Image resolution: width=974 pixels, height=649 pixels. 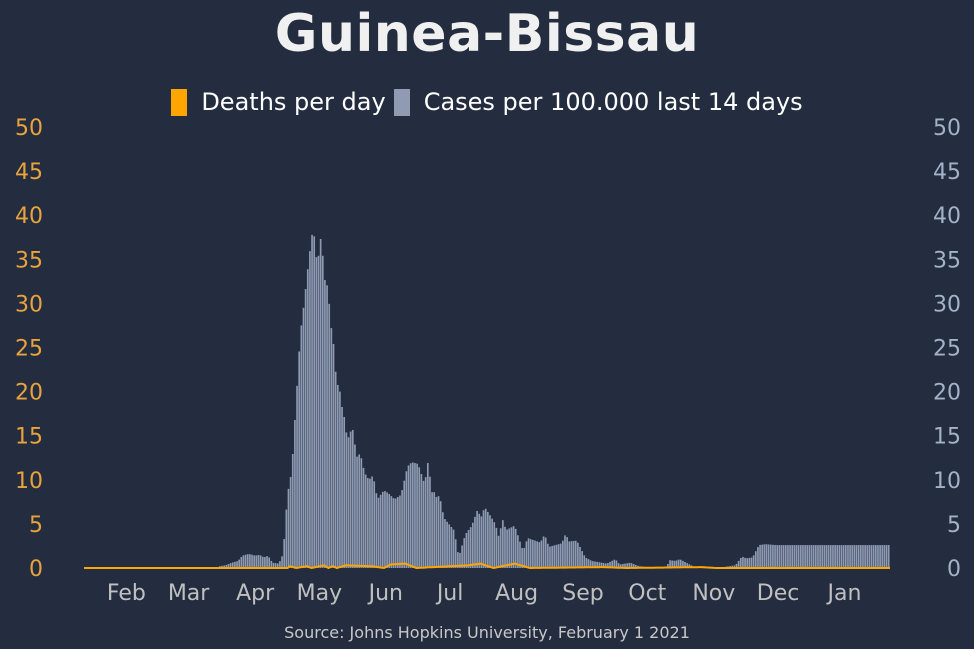 I want to click on left-y-tick-label: 30, so click(x=29, y=304).